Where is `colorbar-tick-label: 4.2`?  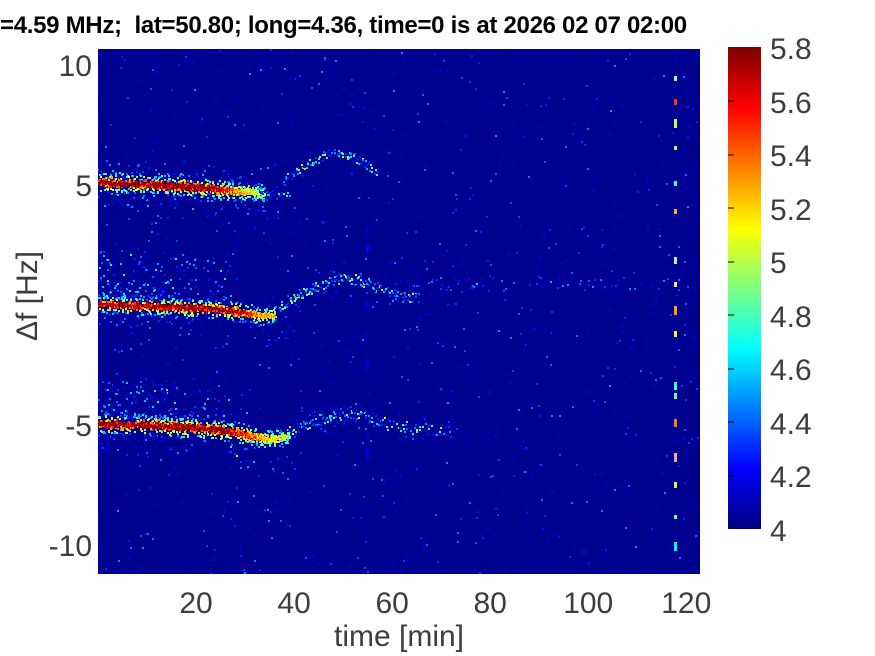
colorbar-tick-label: 4.2 is located at coordinates (791, 478).